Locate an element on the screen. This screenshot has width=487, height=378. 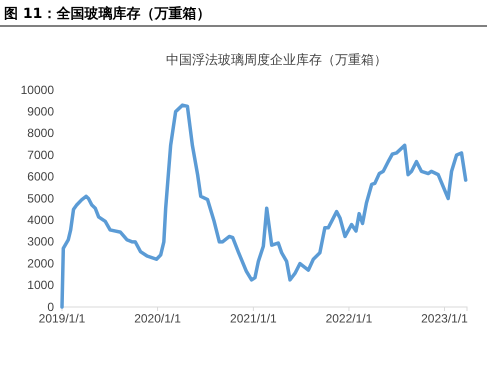
y-tick-label: 10000 is located at coordinates (37, 89).